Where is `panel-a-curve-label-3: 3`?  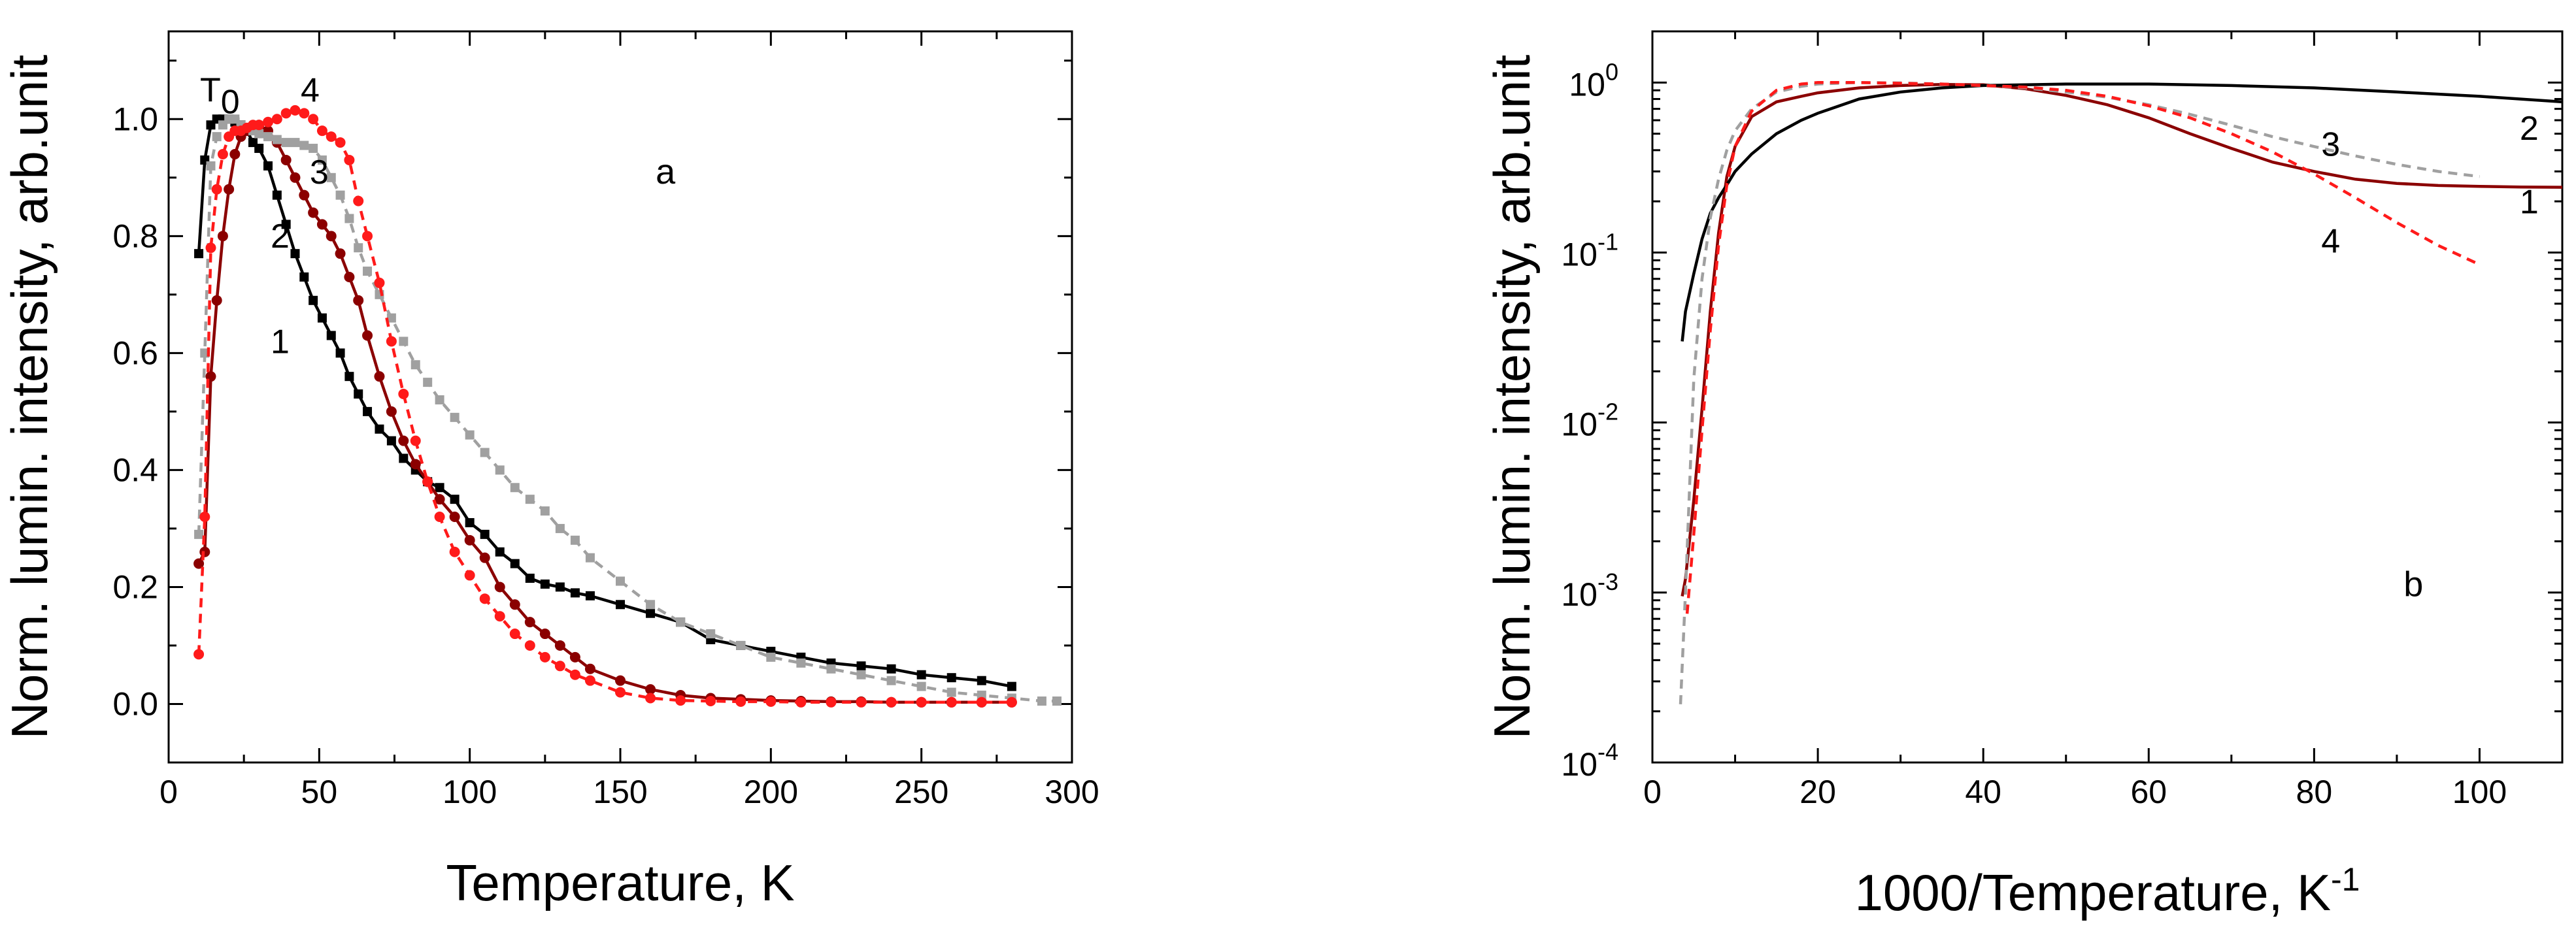 panel-a-curve-label-3: 3 is located at coordinates (319, 172).